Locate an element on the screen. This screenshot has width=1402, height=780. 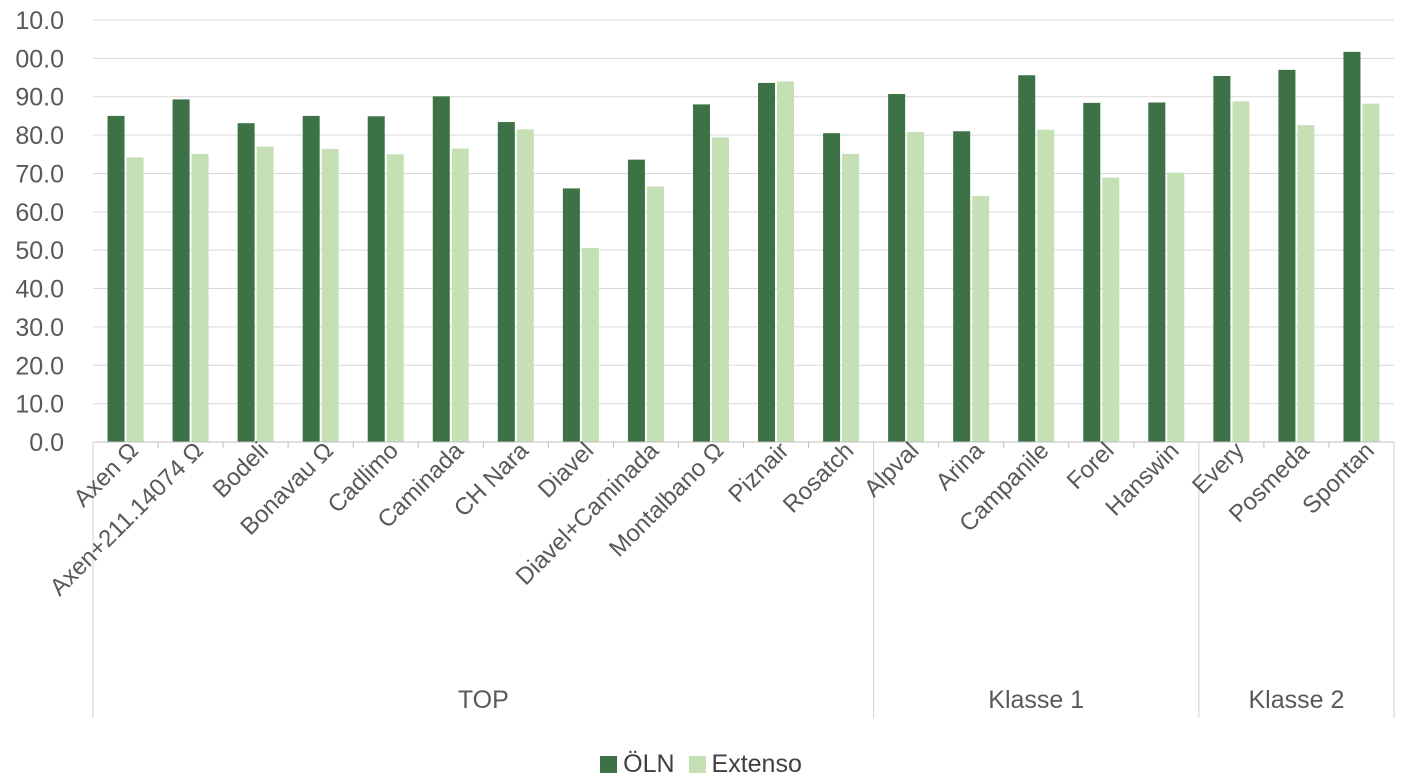
group-label: TOP is located at coordinates (483, 700).